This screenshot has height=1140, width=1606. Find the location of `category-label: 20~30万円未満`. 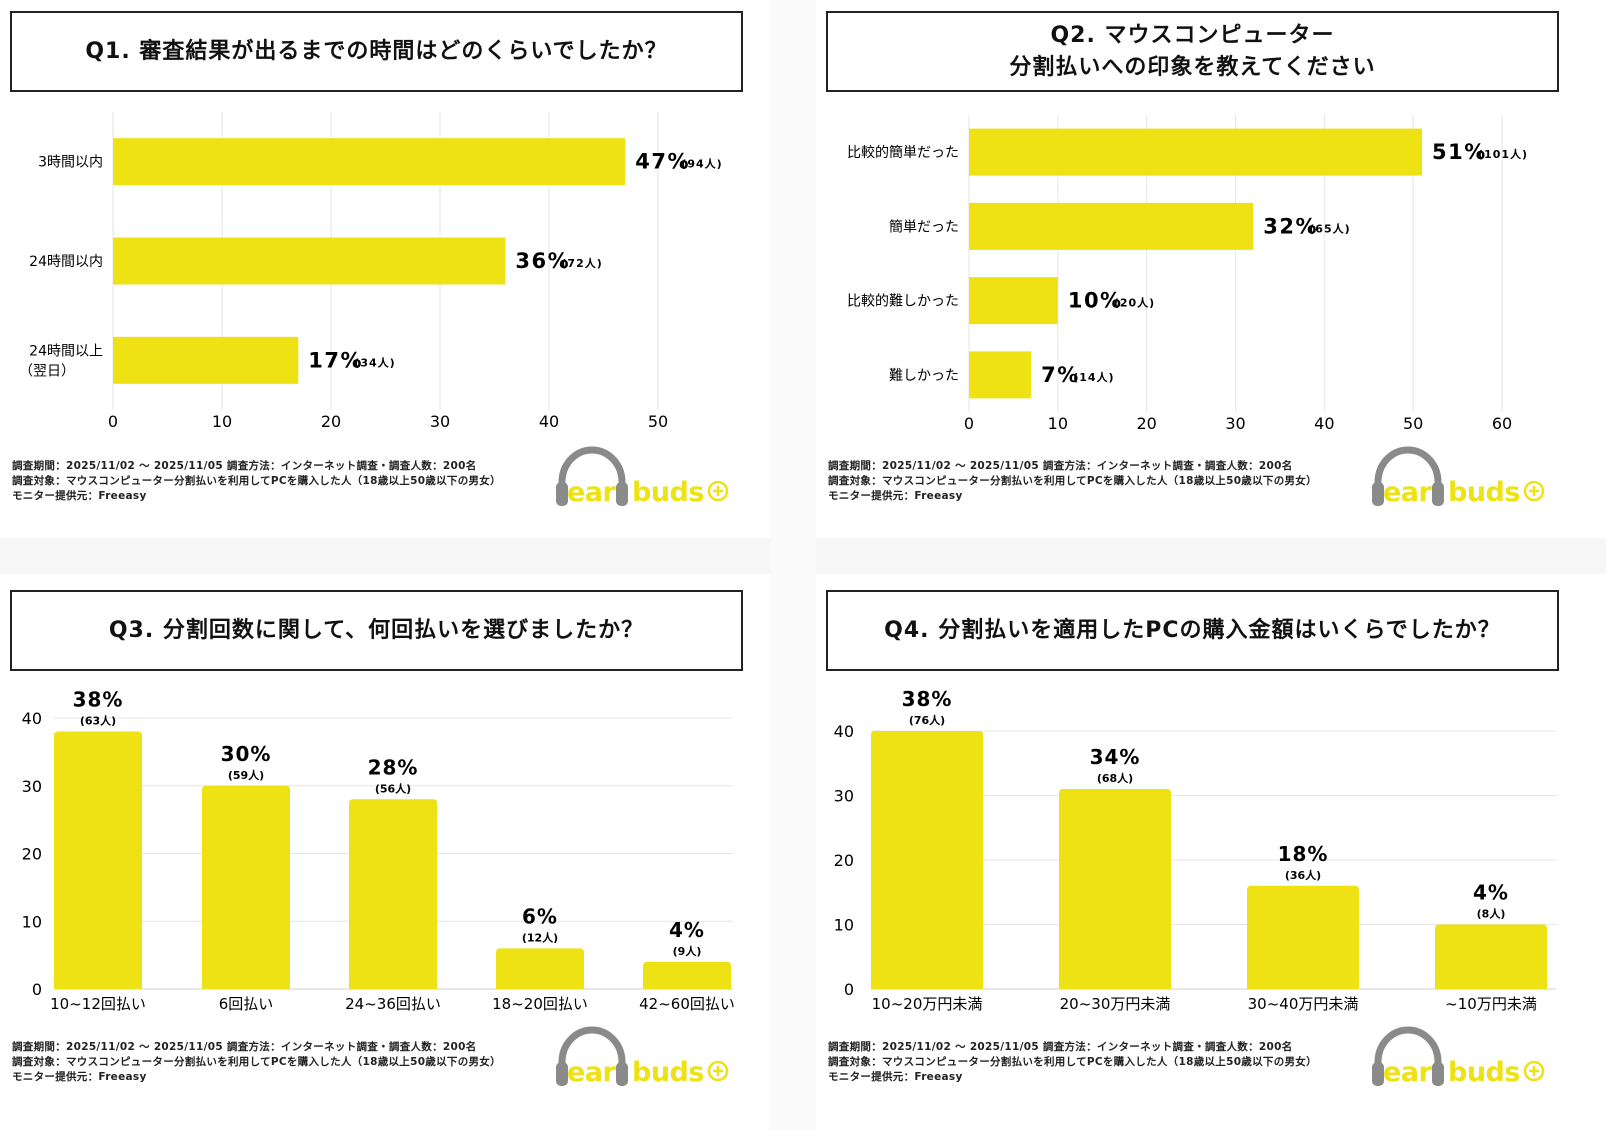

category-label: 20~30万円未満 is located at coordinates (1115, 1004).